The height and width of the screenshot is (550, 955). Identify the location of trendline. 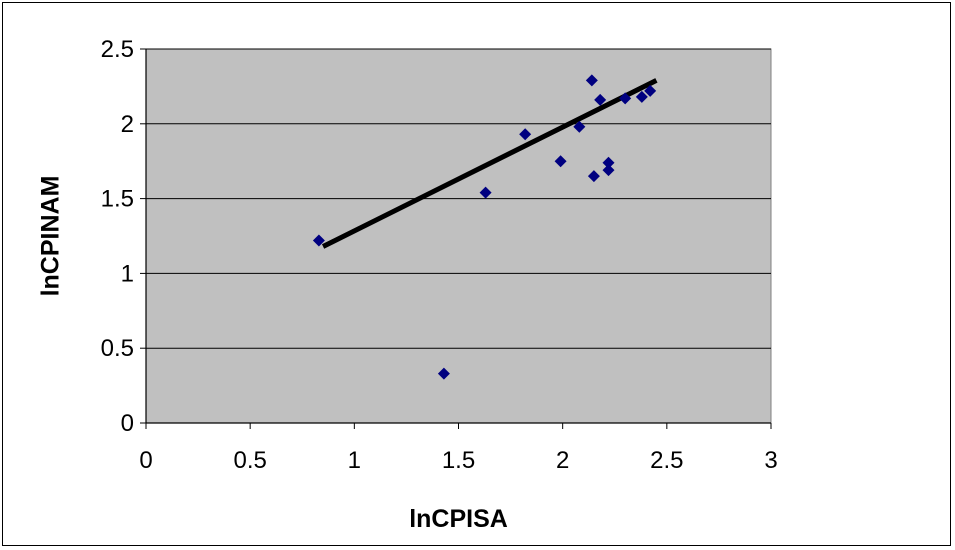
(489, 163).